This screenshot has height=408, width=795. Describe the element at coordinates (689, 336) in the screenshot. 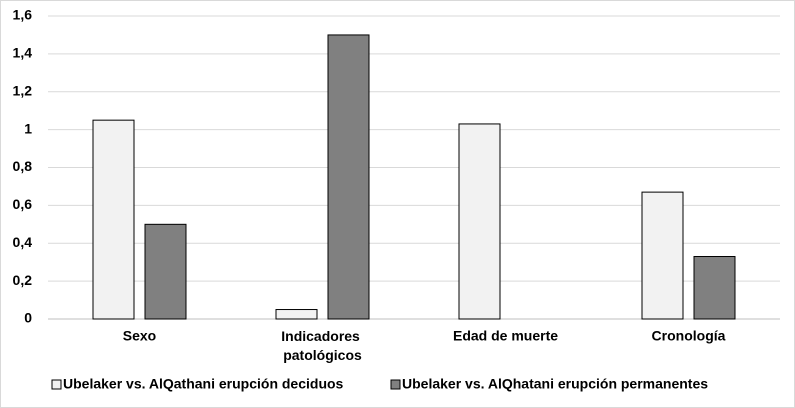

I see `x-tick-label: Cronología` at that location.